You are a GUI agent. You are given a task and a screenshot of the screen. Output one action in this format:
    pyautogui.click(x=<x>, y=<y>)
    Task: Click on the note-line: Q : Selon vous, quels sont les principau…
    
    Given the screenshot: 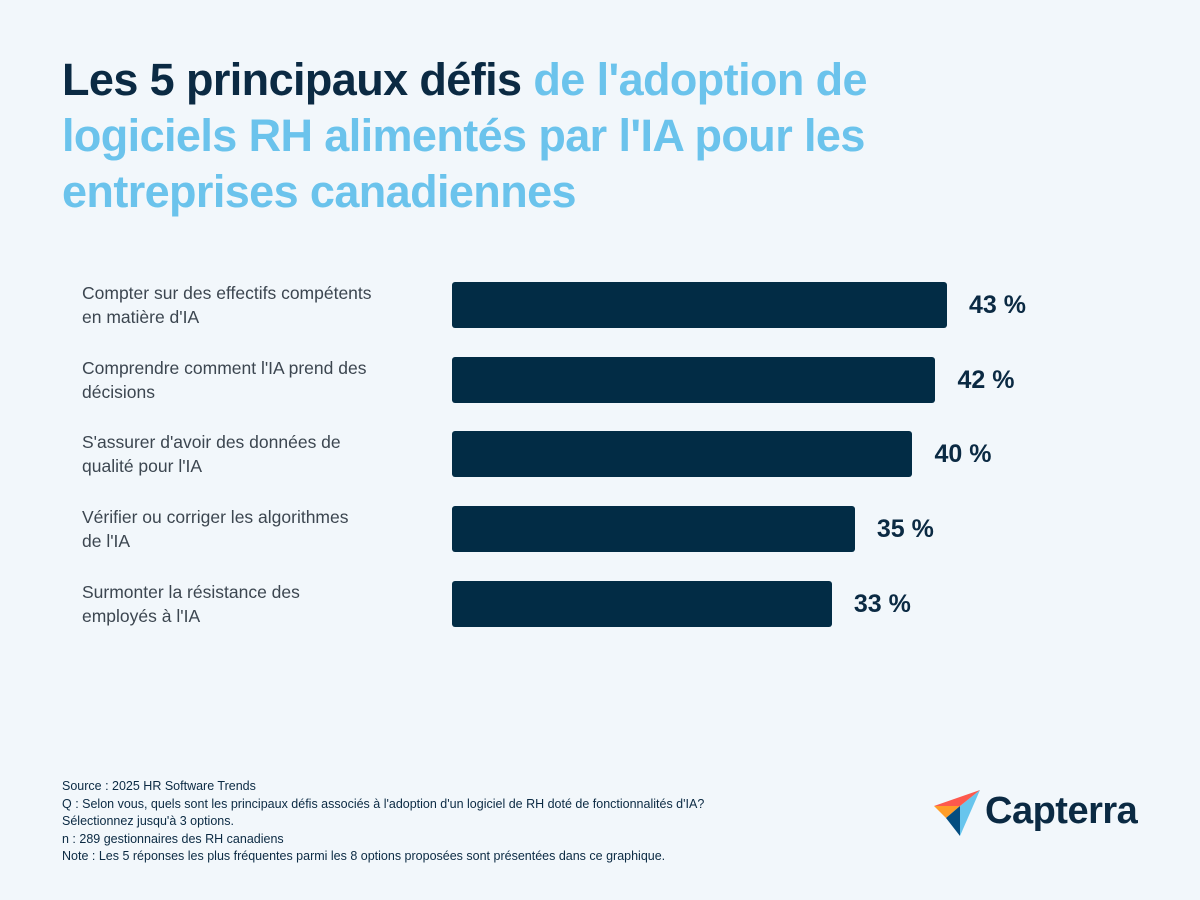 What is the action you would take?
    pyautogui.click(x=383, y=803)
    